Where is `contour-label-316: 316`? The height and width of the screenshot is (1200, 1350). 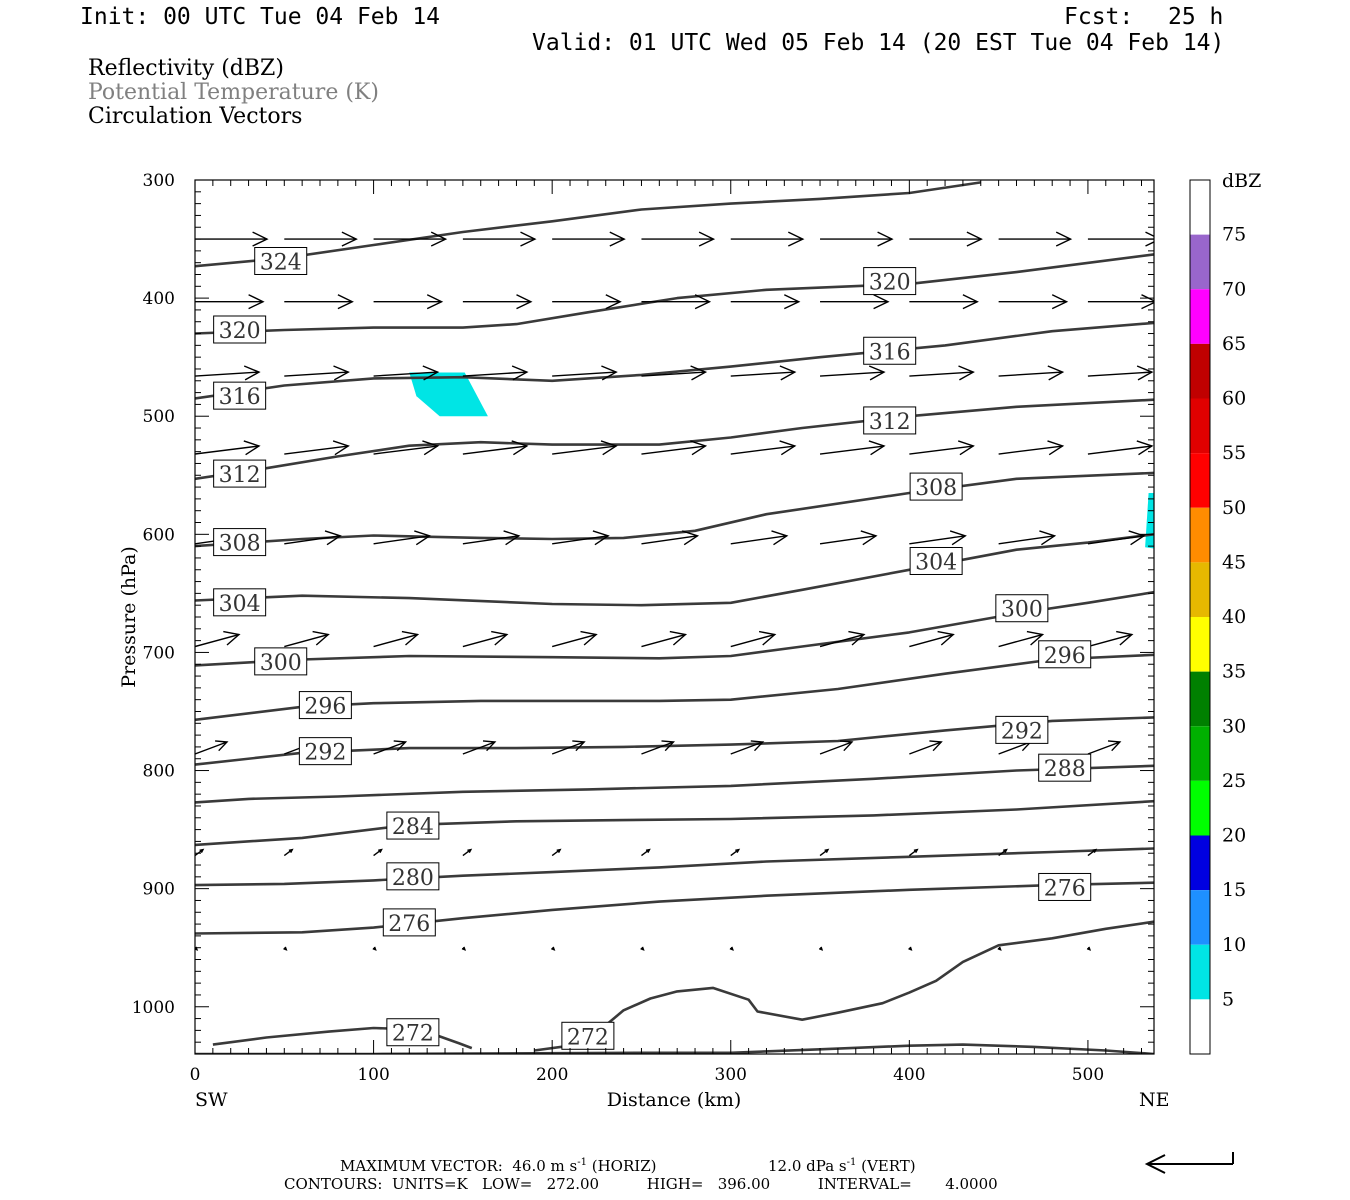 contour-label-316: 316 is located at coordinates (890, 350).